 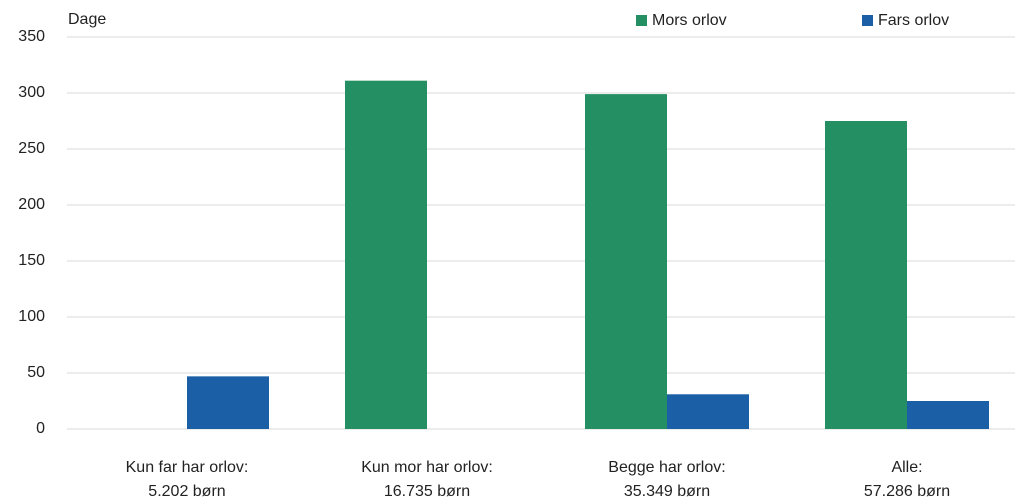 What do you see at coordinates (907, 479) in the screenshot?
I see `x-tick-label: Alle: 57.286 børn` at bounding box center [907, 479].